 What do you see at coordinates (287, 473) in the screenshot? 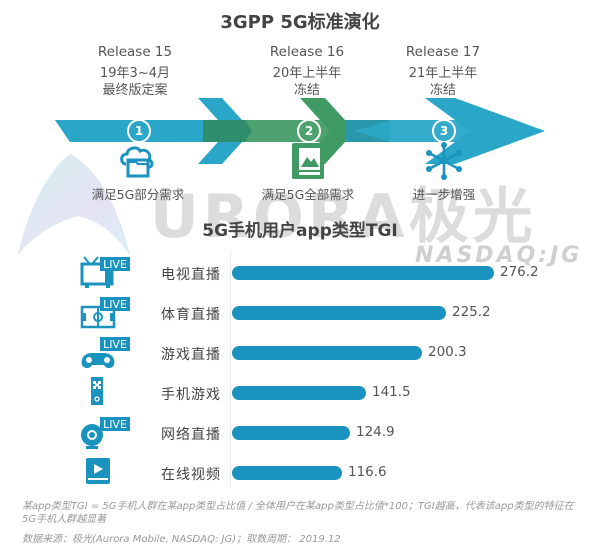
I see `bar-video-play` at bounding box center [287, 473].